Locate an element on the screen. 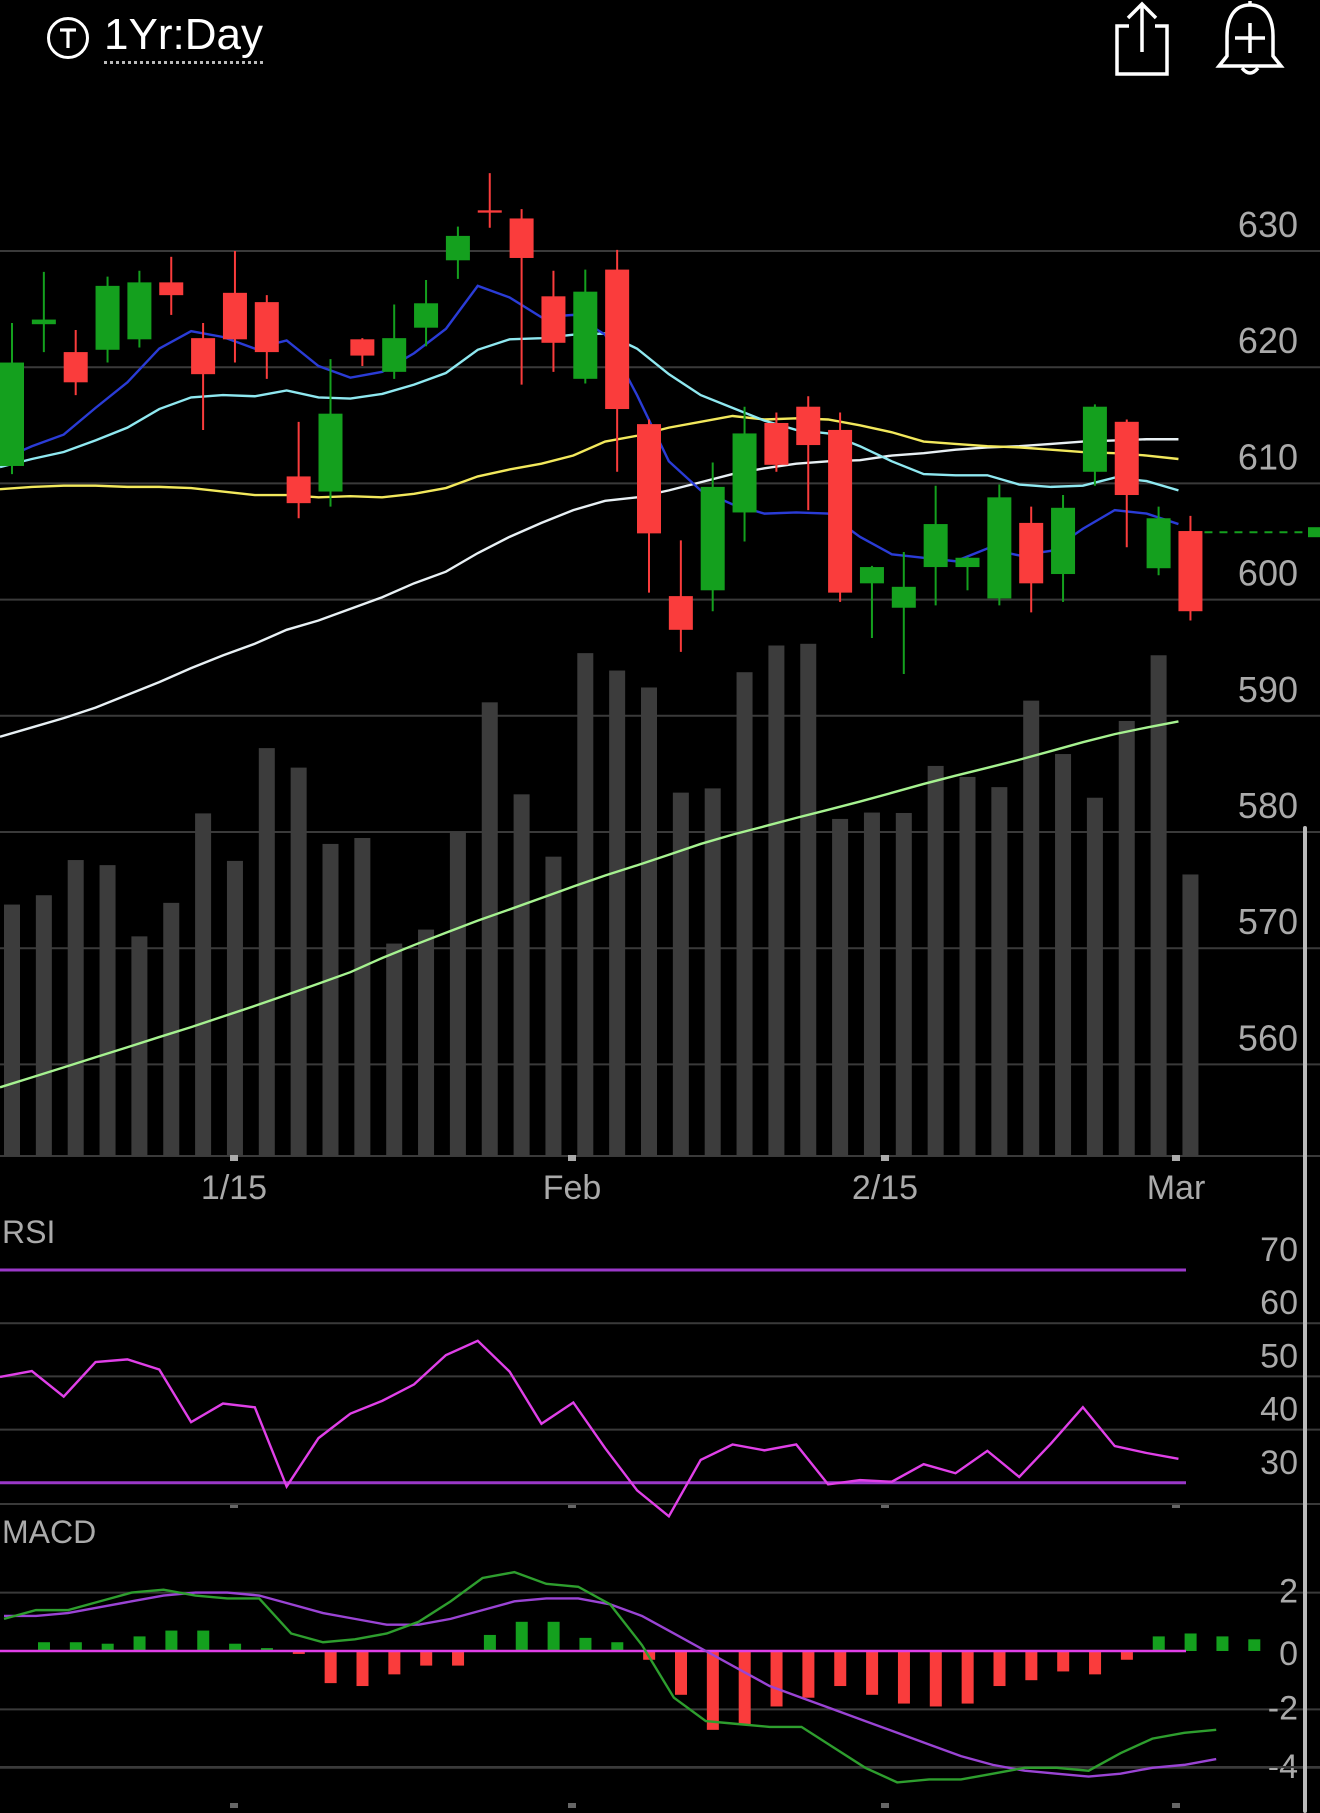 This screenshot has width=1320, height=1813. date-label: 2/15 is located at coordinates (885, 1188).